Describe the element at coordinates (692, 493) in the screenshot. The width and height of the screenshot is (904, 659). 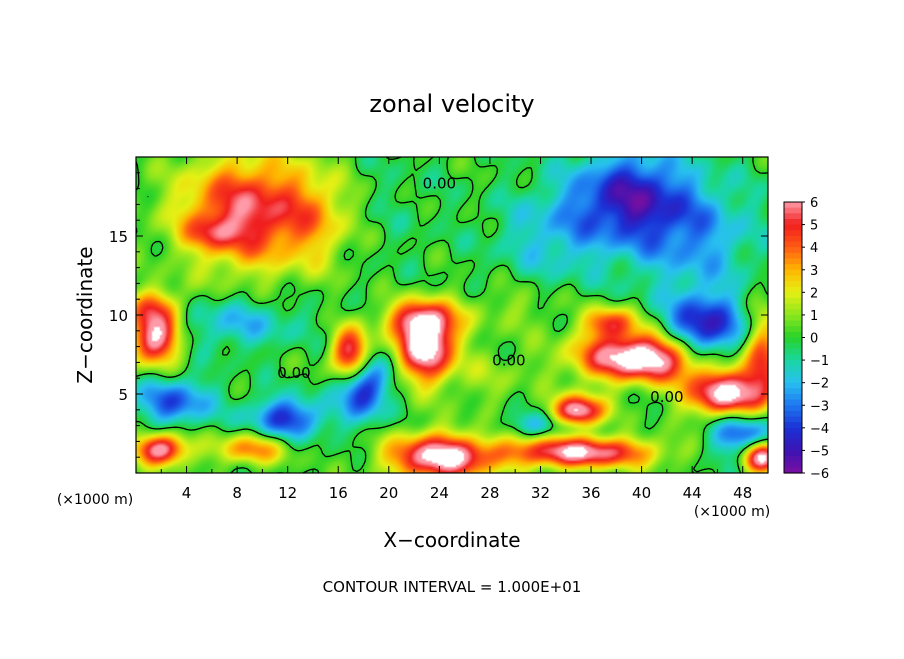
I see `x-tick-label: 44` at that location.